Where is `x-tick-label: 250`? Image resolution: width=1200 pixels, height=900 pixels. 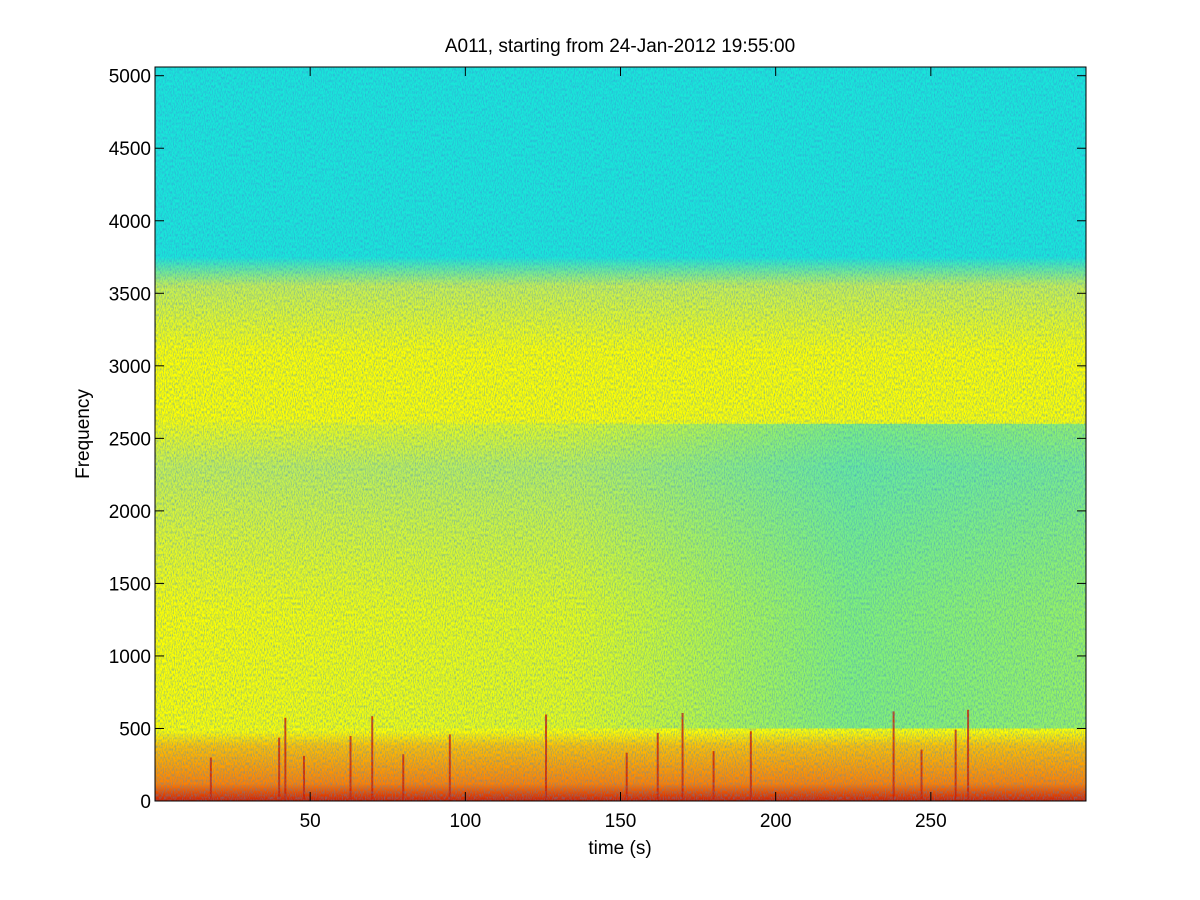 x-tick-label: 250 is located at coordinates (931, 821).